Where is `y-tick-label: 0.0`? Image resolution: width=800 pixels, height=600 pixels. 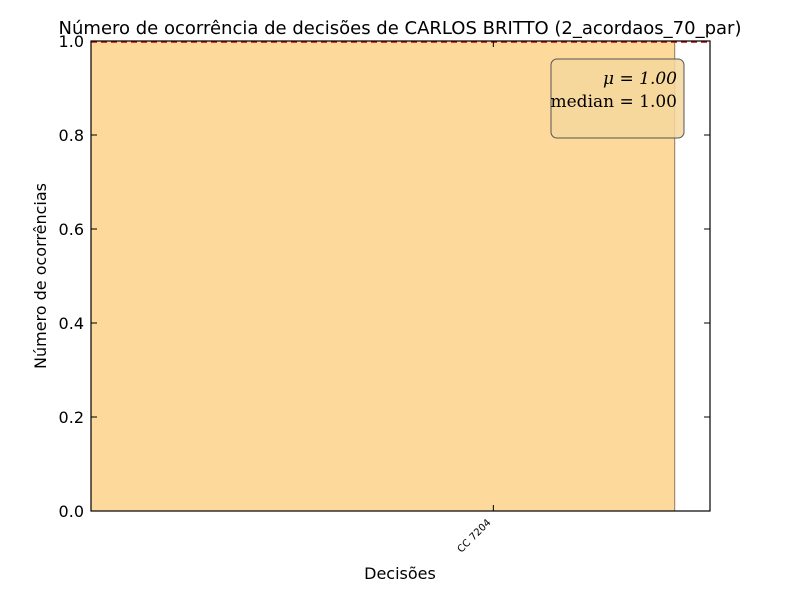 y-tick-label: 0.0 is located at coordinates (71, 511).